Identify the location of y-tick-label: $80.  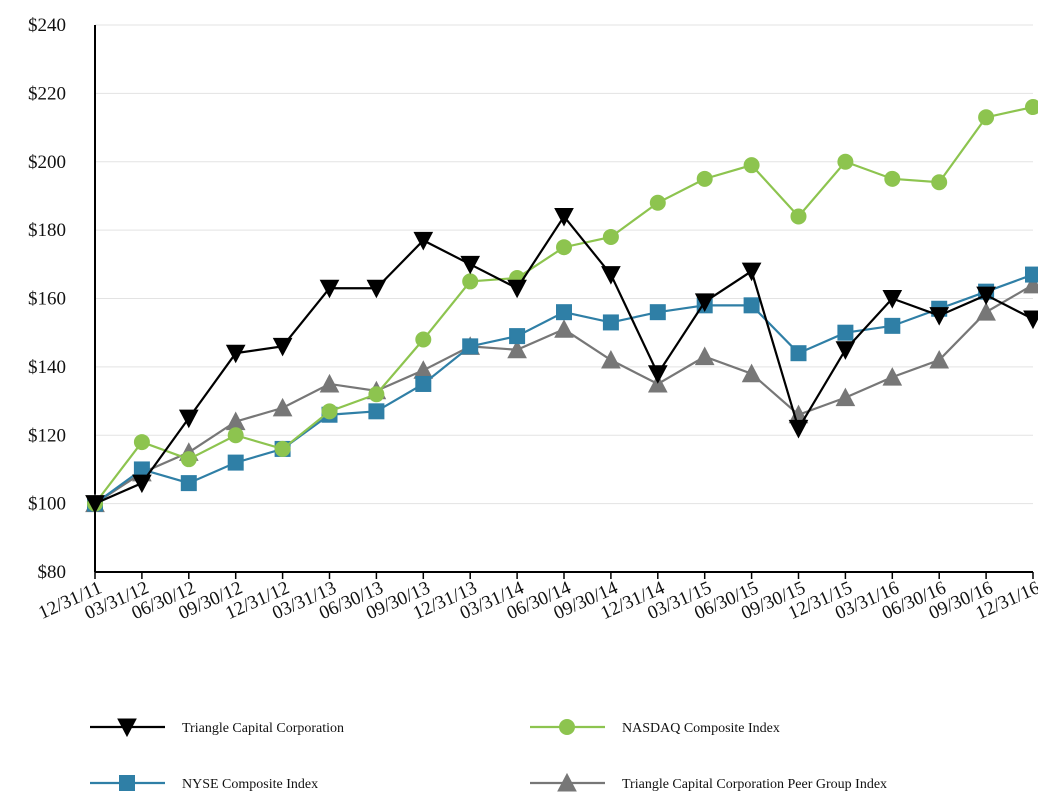
(52, 572).